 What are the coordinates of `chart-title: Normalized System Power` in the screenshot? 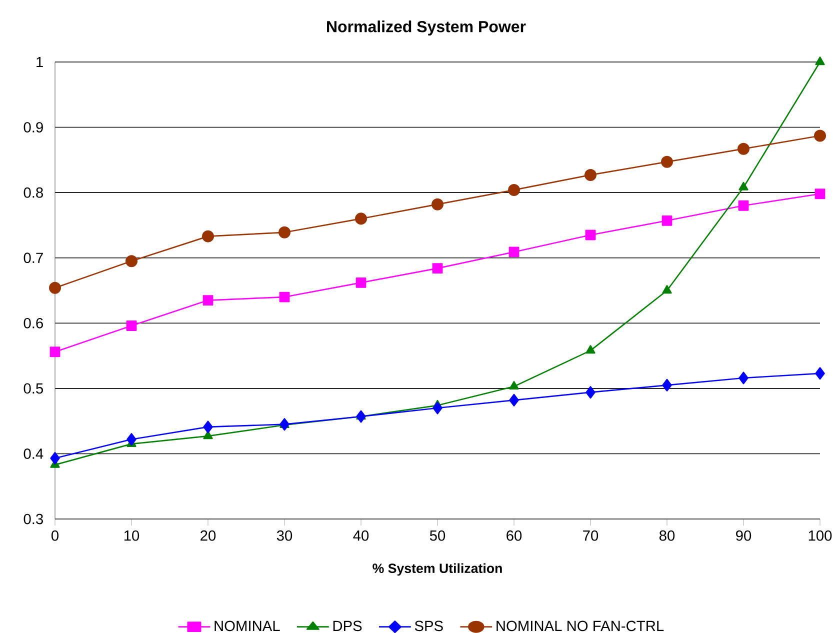 It's located at (426, 28).